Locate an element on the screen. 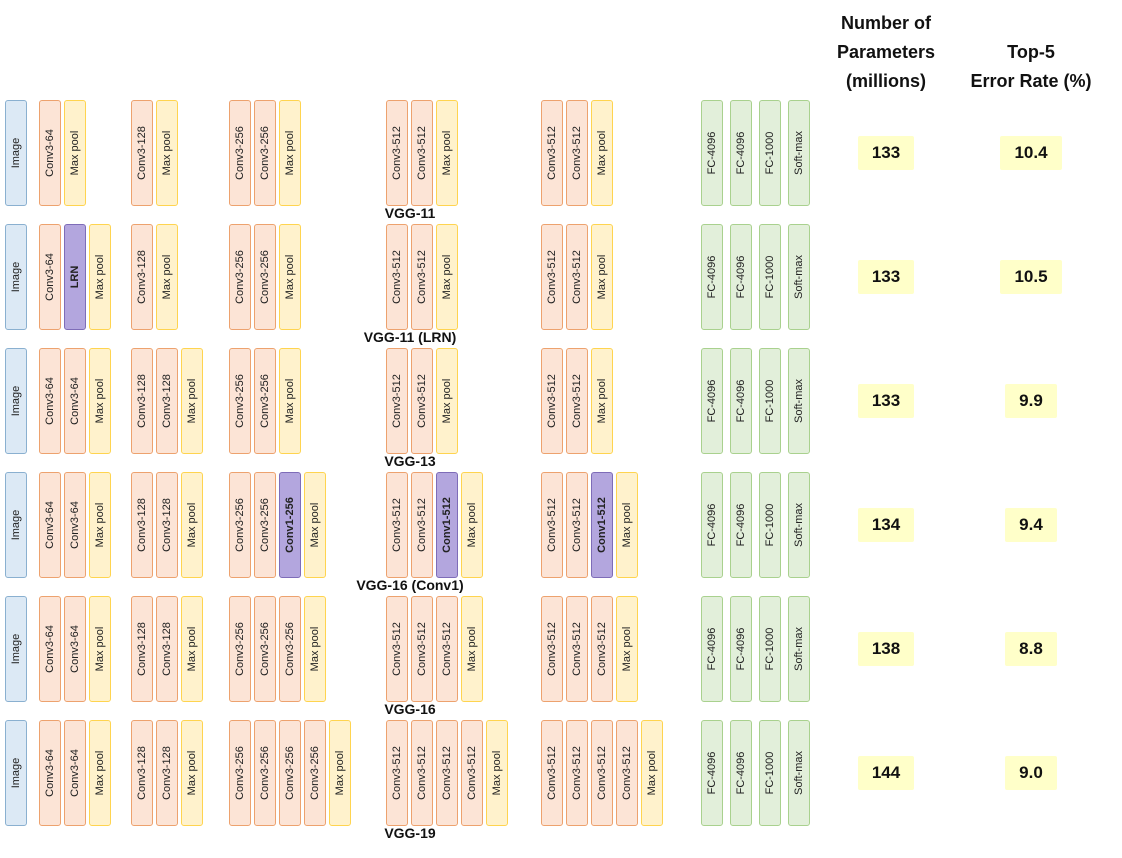 The height and width of the screenshot is (858, 1122). error-column-header: Top-5 Error Rate (%) is located at coordinates (1031, 66).